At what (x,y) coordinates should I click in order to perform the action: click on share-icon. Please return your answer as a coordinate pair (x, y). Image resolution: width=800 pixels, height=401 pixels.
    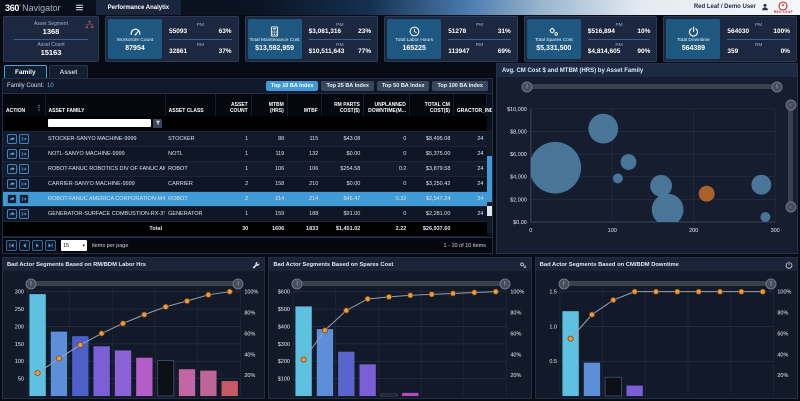
    Looking at the image, I should click on (12, 153).